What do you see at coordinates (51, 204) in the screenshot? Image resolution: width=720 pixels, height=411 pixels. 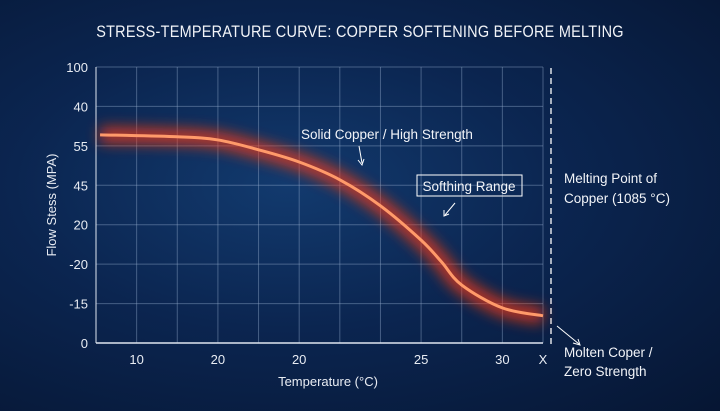 I see `y-axis-label: Flow Stess (MPA)` at bounding box center [51, 204].